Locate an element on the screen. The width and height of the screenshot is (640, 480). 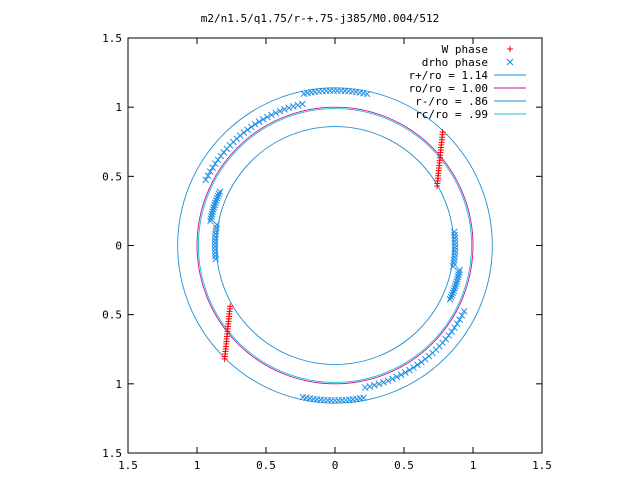
y-tick-label: 0 is located at coordinates (118, 246).